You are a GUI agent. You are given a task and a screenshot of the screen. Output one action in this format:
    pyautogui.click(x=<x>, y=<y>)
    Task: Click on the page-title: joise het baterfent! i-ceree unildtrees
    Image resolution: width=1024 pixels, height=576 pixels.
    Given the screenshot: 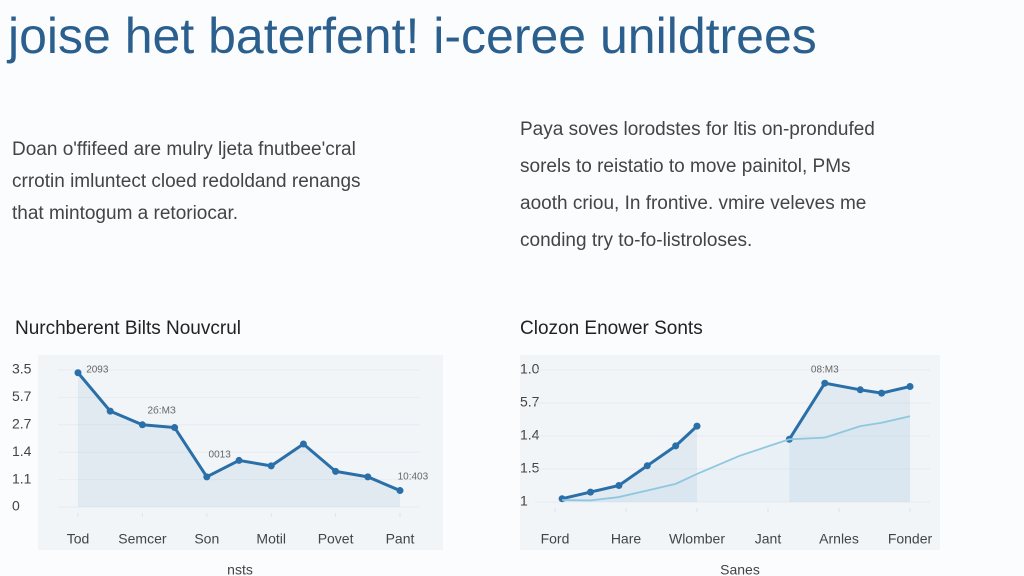 What is the action you would take?
    pyautogui.click(x=411, y=36)
    